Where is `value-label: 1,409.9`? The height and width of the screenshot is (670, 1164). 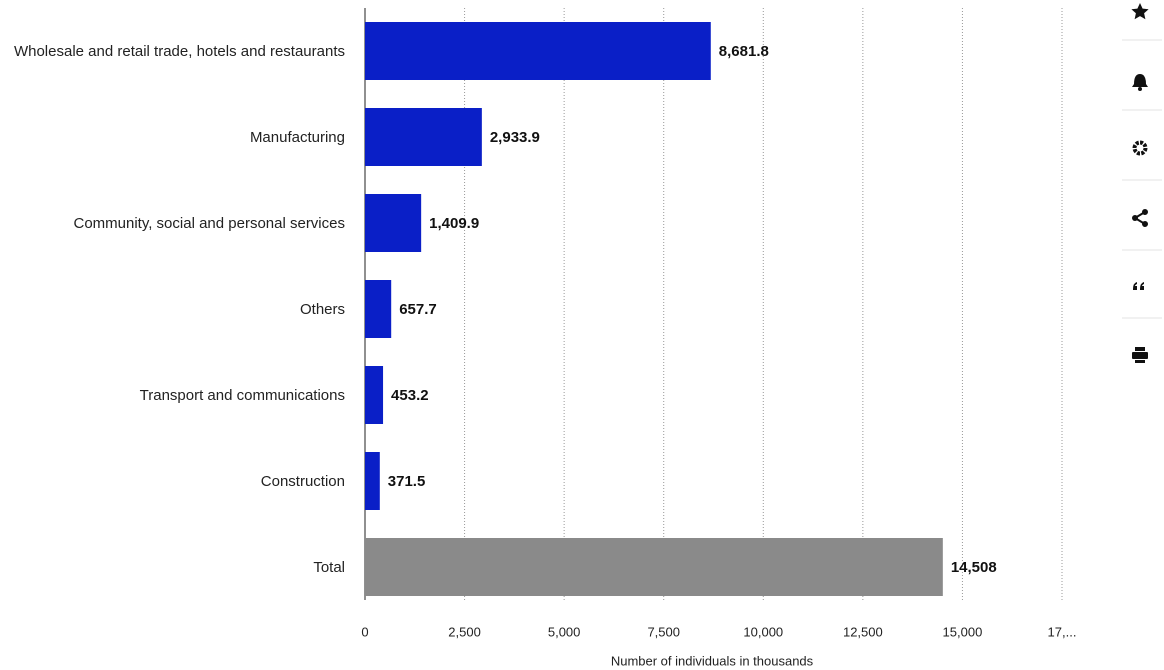
value-label: 1,409.9 is located at coordinates (454, 223).